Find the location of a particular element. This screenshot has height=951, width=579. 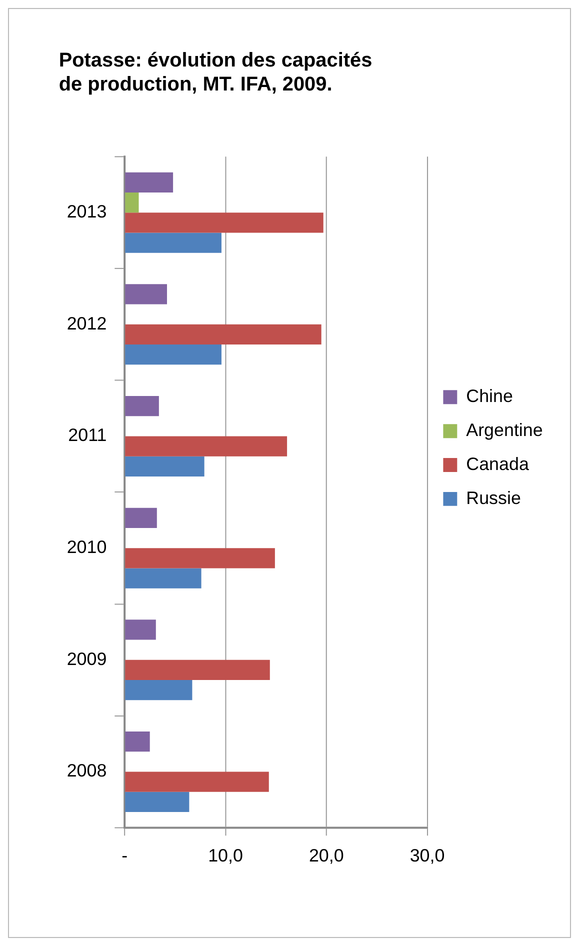

y-tick-label: 2011 is located at coordinates (87, 435).